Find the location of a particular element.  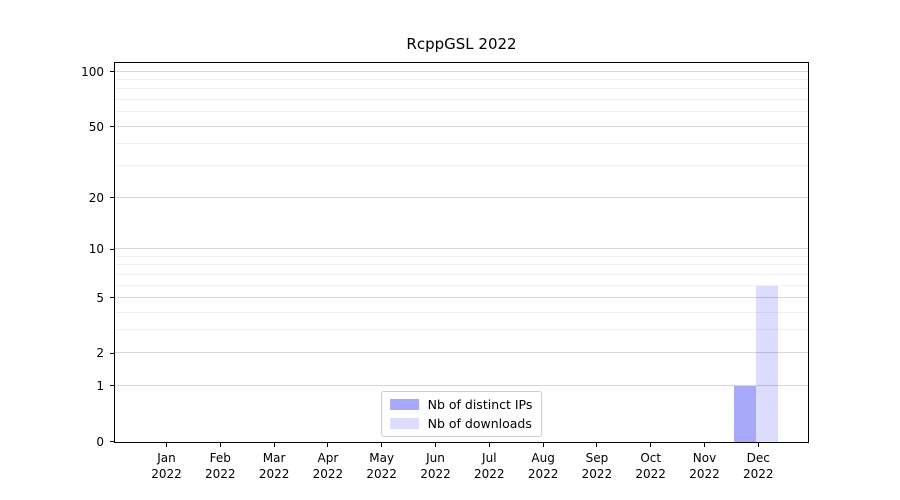

x-tick-label: May 2022 is located at coordinates (381, 466).